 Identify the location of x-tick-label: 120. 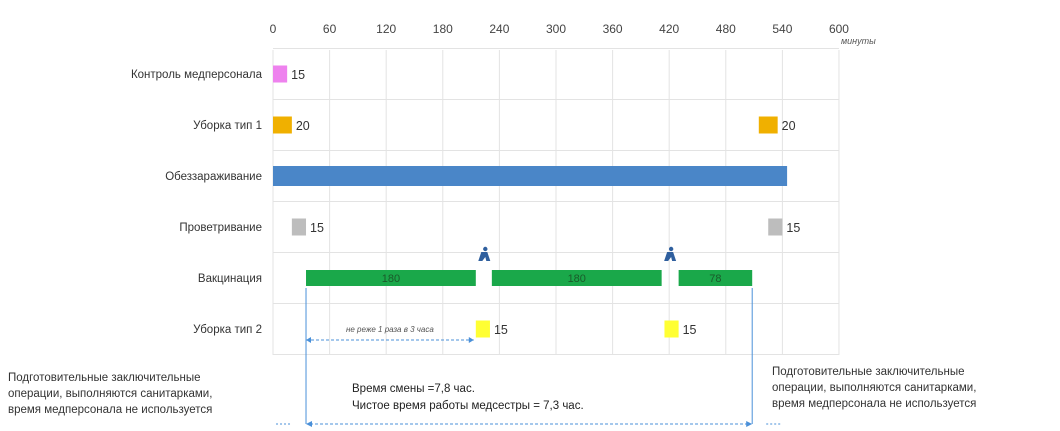
(386, 29).